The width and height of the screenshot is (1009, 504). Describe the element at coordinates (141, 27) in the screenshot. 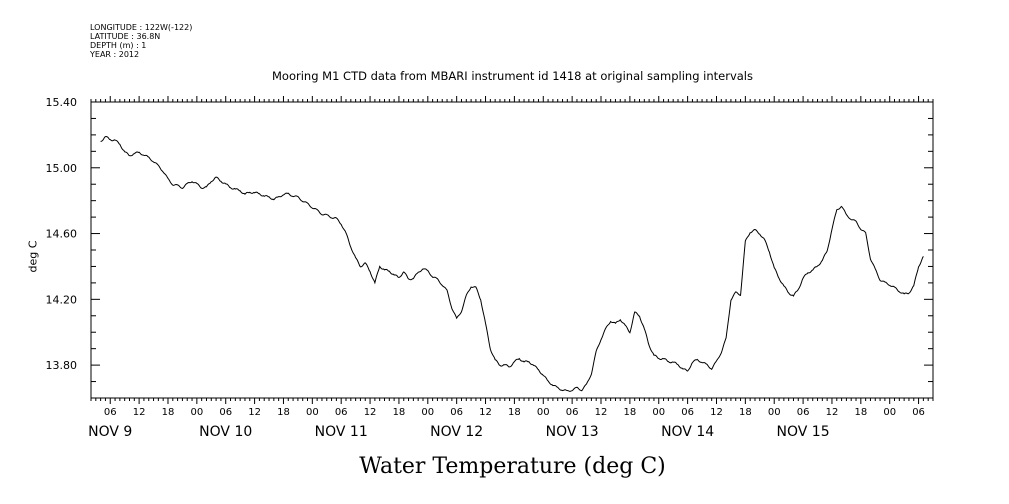

I see `meta-longitude: LONGITUDE : 122W(-122)` at that location.